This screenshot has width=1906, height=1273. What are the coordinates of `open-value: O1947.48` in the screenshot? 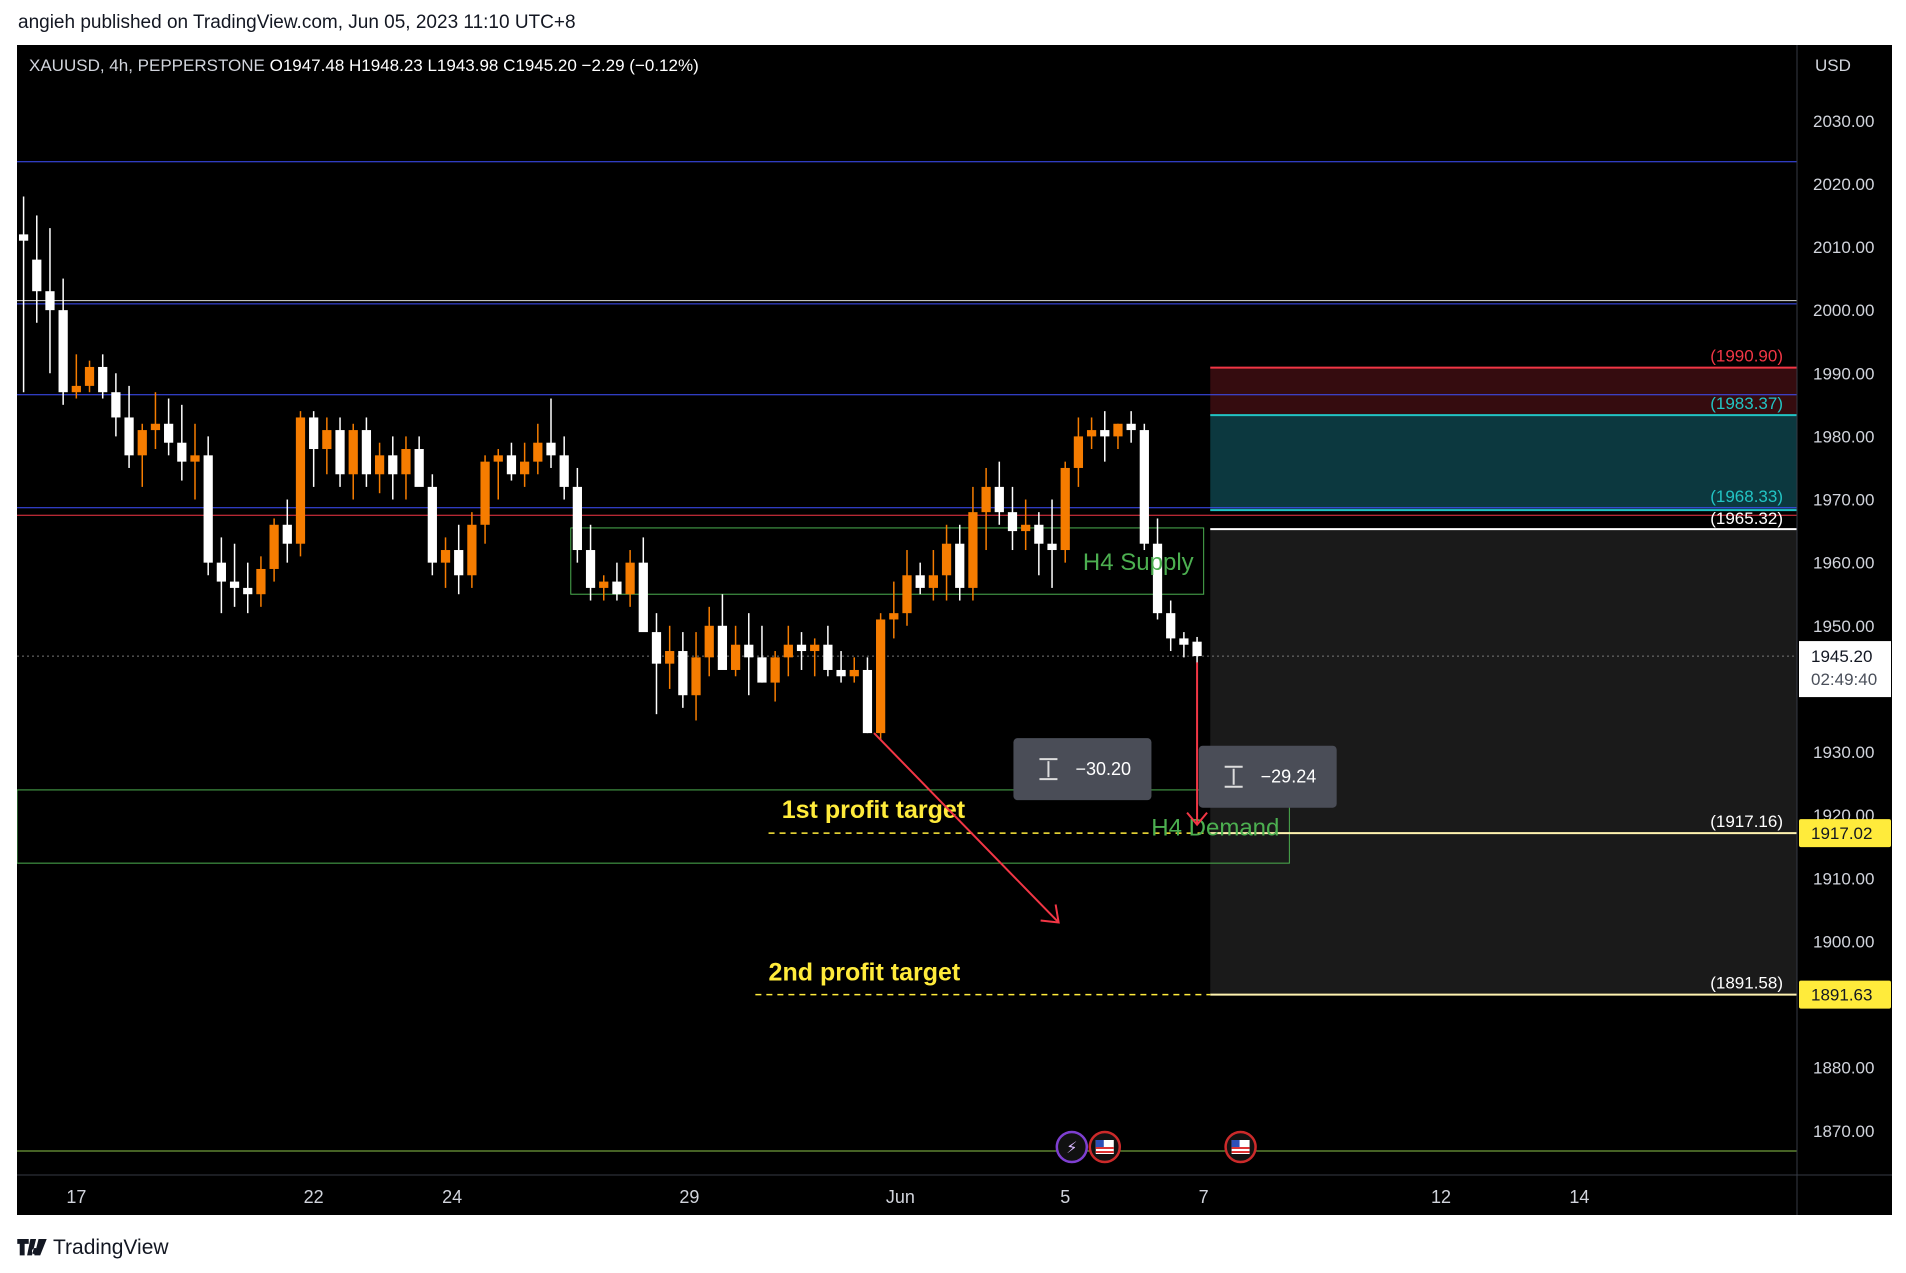 It's located at (304, 65).